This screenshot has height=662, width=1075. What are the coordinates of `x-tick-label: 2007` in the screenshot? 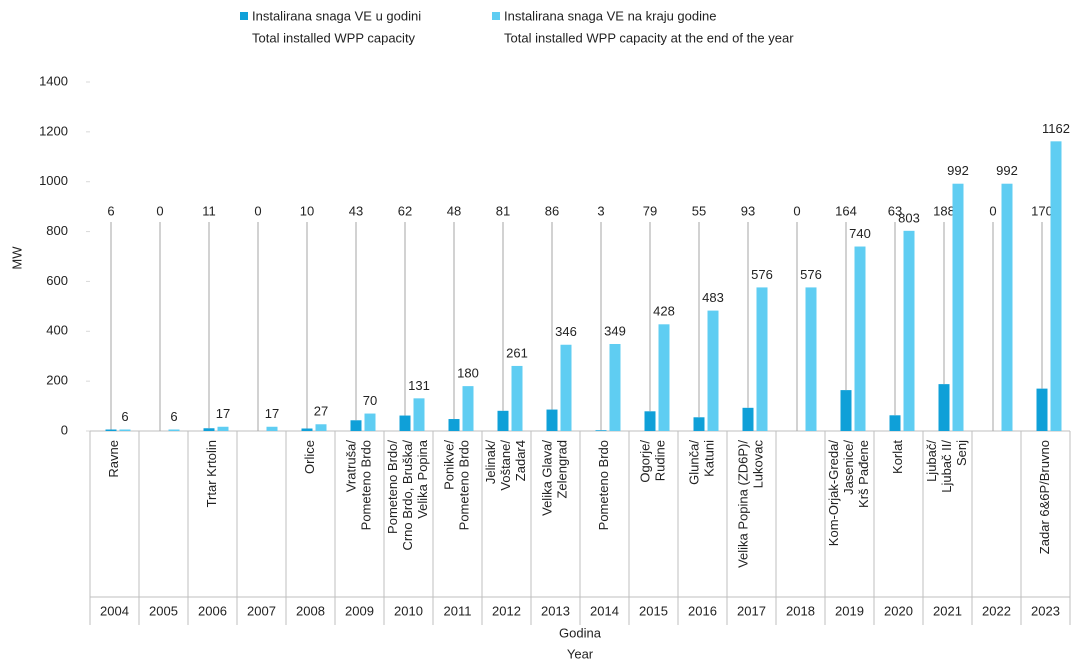 It's located at (261, 610).